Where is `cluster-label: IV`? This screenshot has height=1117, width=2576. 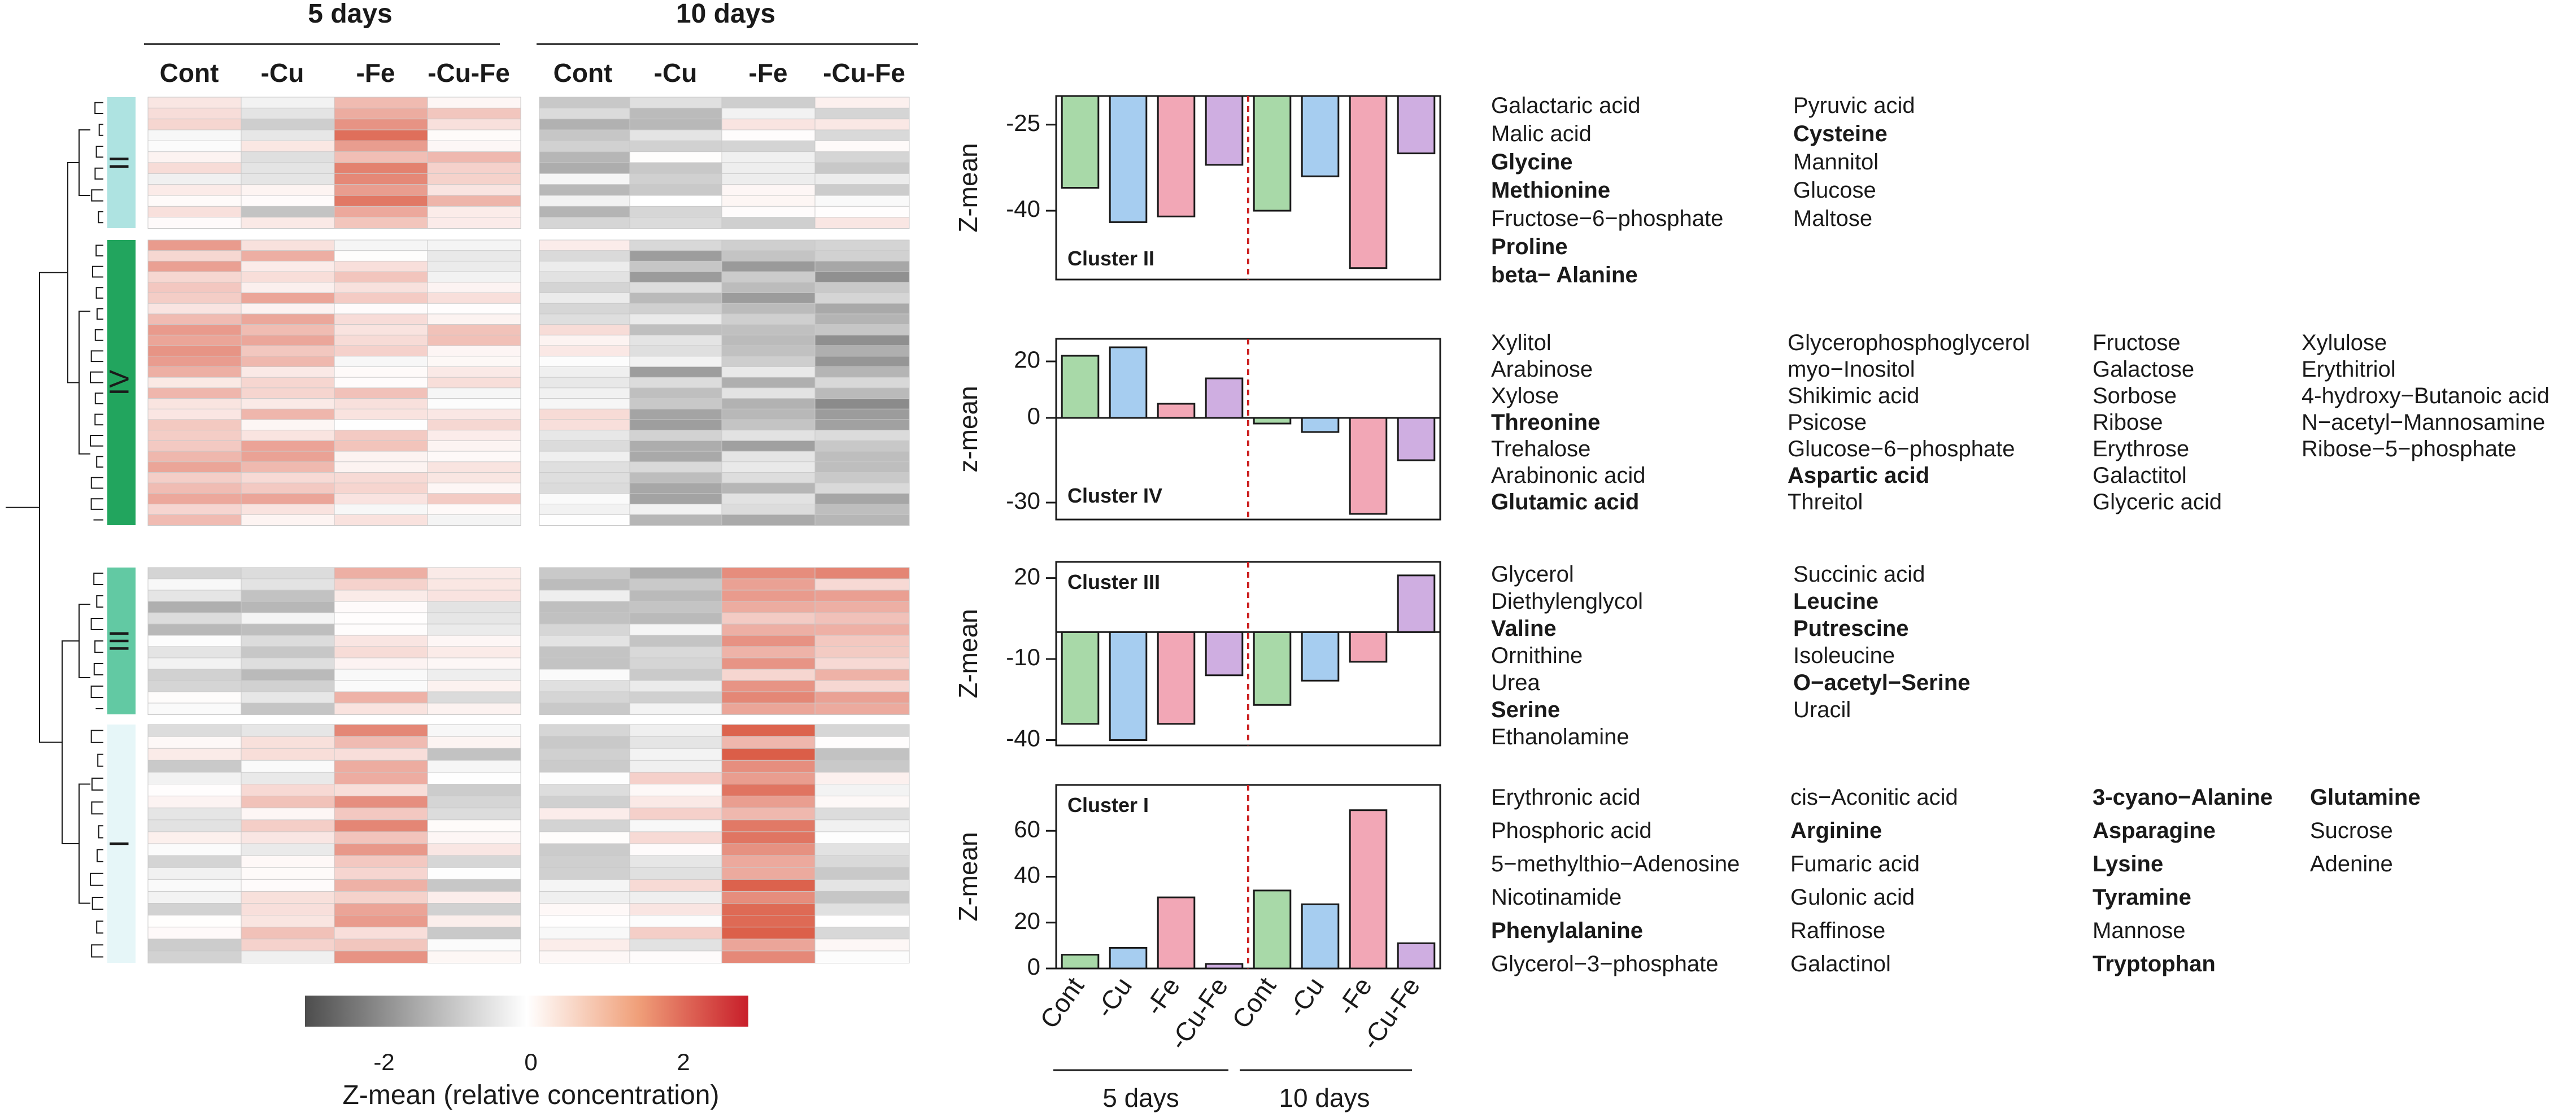 cluster-label: IV is located at coordinates (120, 382).